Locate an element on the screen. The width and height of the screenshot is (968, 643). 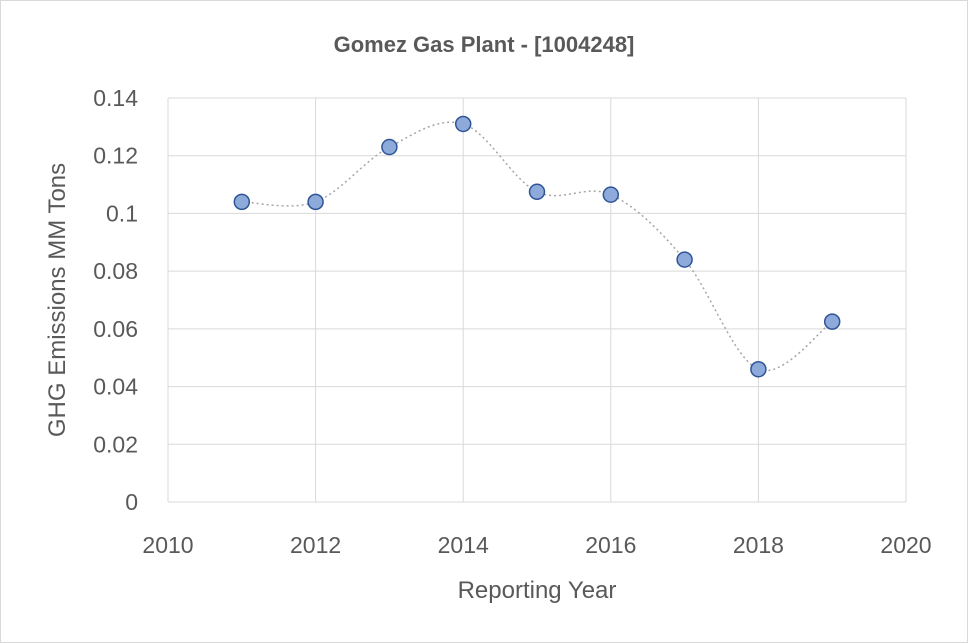
y-tick-label: 0 is located at coordinates (131, 502).